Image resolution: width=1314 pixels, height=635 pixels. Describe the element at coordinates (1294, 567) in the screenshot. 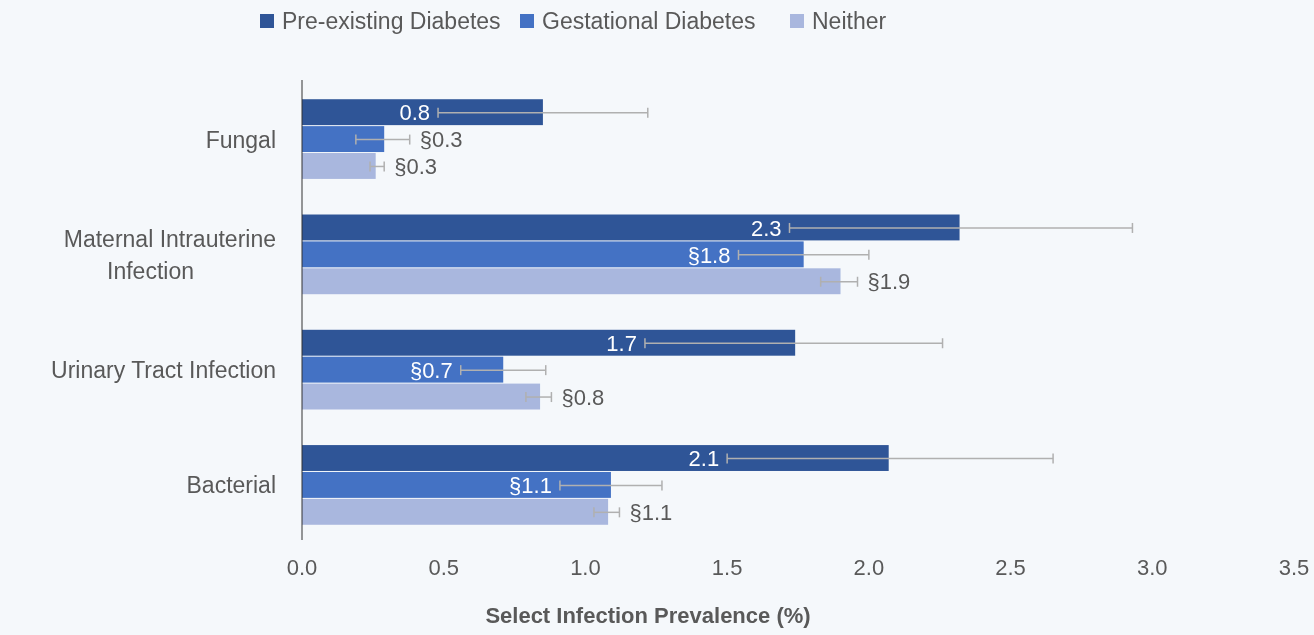

I see `x-tick-label: 3.5` at that location.